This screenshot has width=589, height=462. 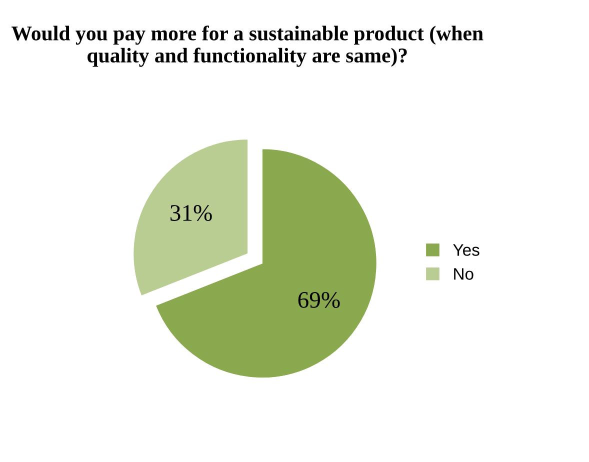 I want to click on legend-label: No, so click(x=464, y=274).